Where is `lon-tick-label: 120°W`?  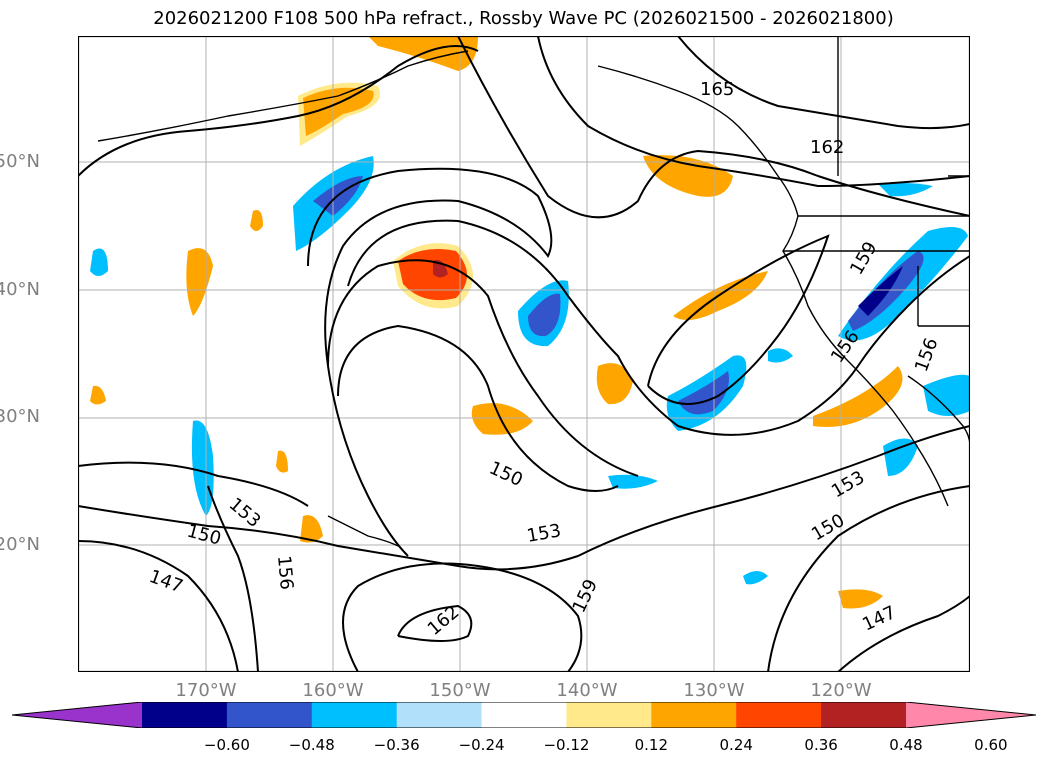 lon-tick-label: 120°W is located at coordinates (841, 690).